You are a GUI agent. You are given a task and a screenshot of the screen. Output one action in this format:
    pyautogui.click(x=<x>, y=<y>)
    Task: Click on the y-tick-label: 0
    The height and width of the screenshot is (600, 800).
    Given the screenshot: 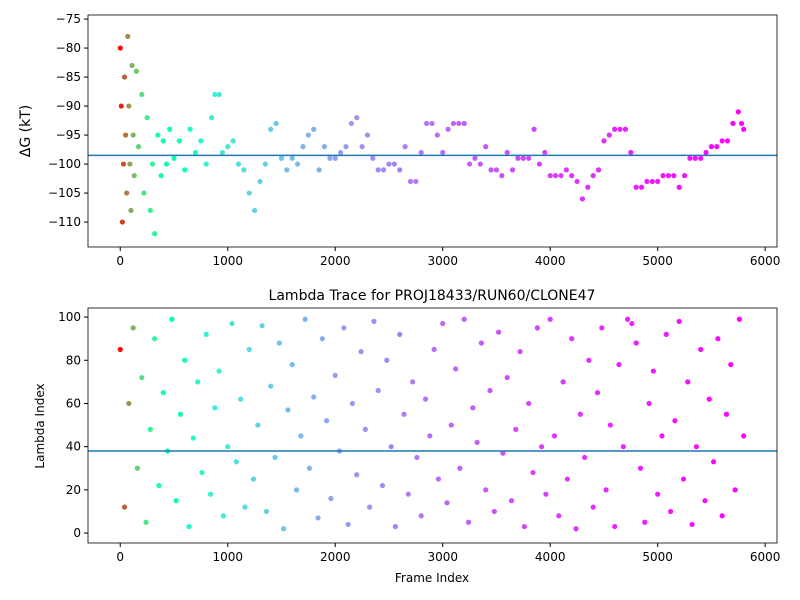 What is the action you would take?
    pyautogui.click(x=77, y=533)
    